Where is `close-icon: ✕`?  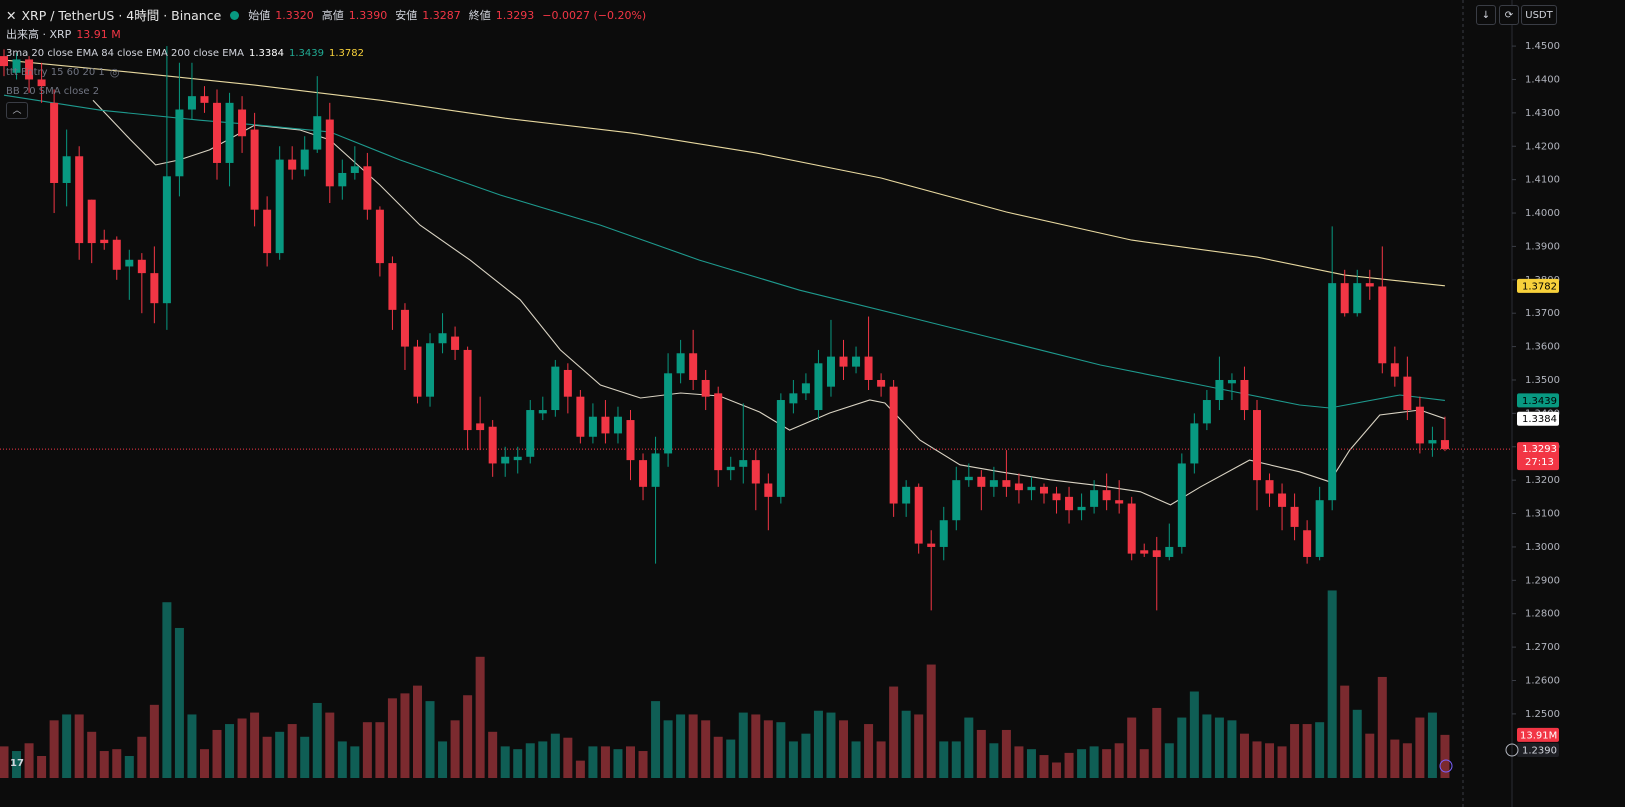 close-icon: ✕ is located at coordinates (11, 15).